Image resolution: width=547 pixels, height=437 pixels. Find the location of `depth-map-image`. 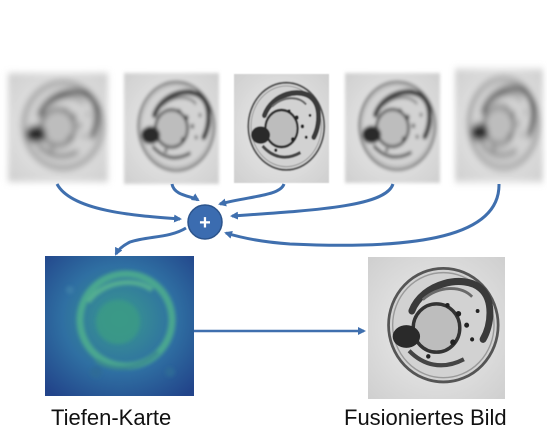

depth-map-image is located at coordinates (119, 326).